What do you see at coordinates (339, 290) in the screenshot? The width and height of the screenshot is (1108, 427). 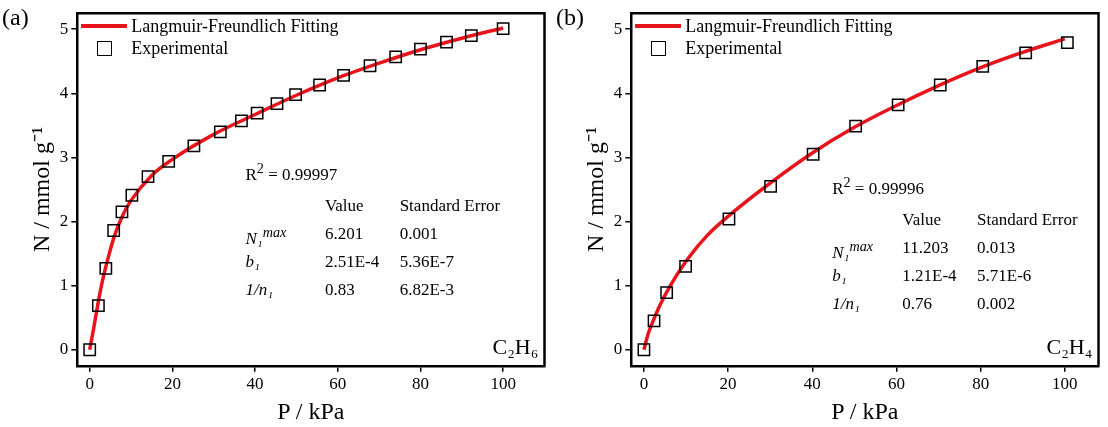 I see `annotation: 0.83` at bounding box center [339, 290].